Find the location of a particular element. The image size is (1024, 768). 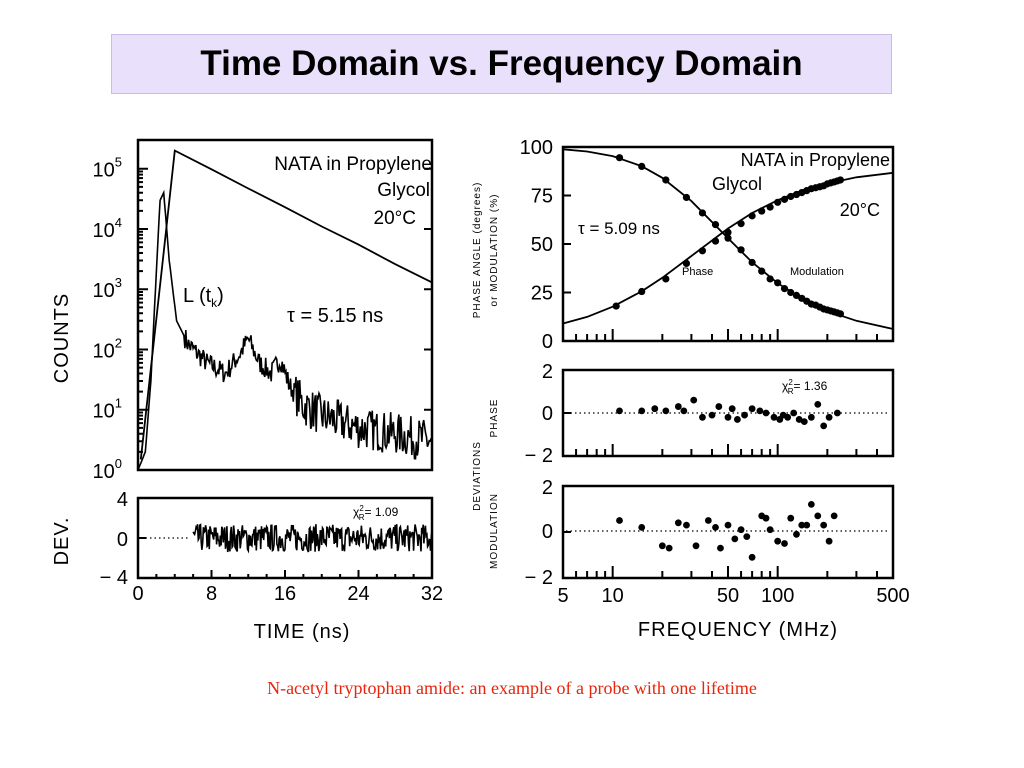

freq-annotation-temperature: 20°C is located at coordinates (860, 210).